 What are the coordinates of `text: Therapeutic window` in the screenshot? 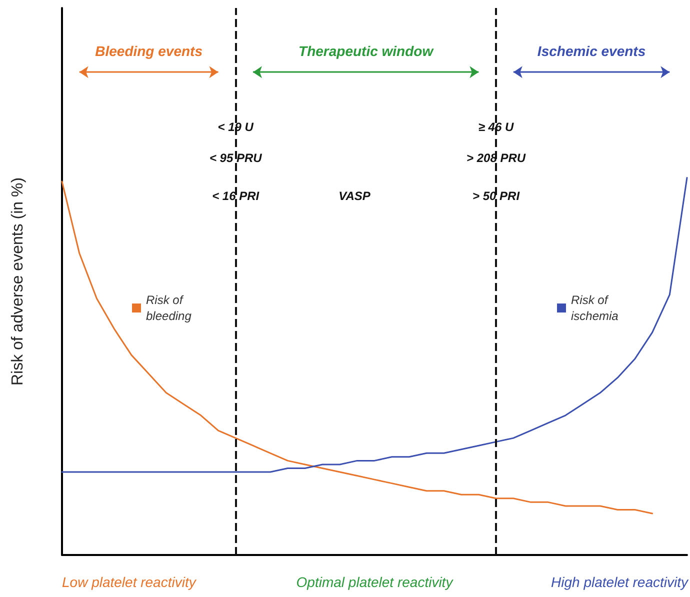 It's located at (366, 51).